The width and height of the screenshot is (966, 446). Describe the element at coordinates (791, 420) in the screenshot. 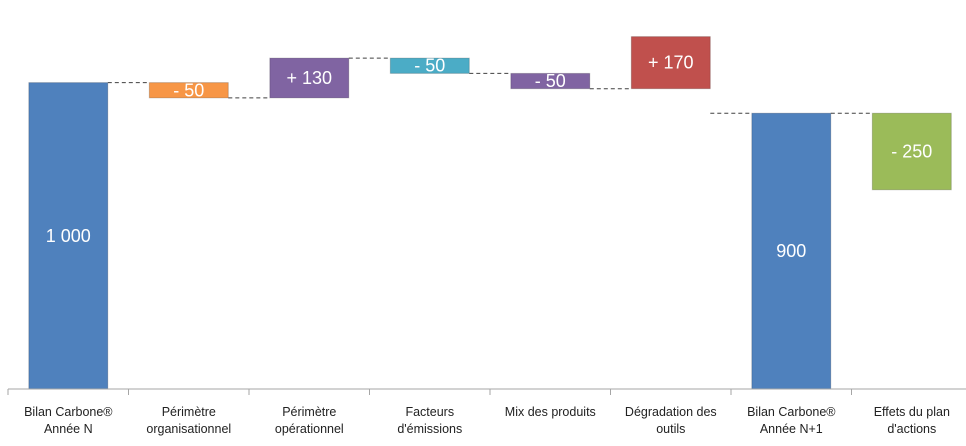

I see `category-label-7: Bilan Carbone® Année N+1` at that location.